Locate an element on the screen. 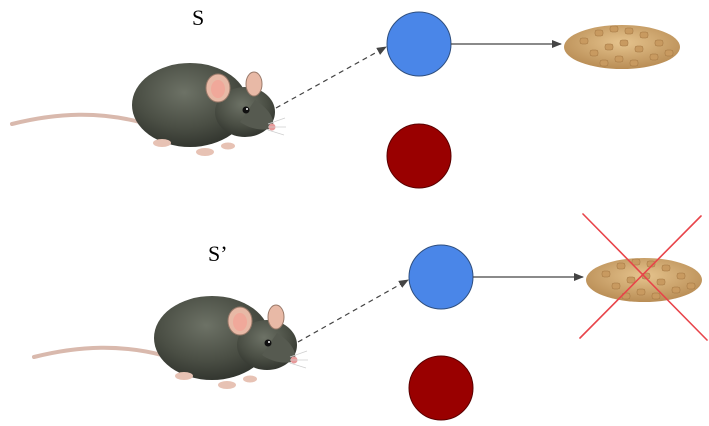  cross-out-icon is located at coordinates (643, 277).